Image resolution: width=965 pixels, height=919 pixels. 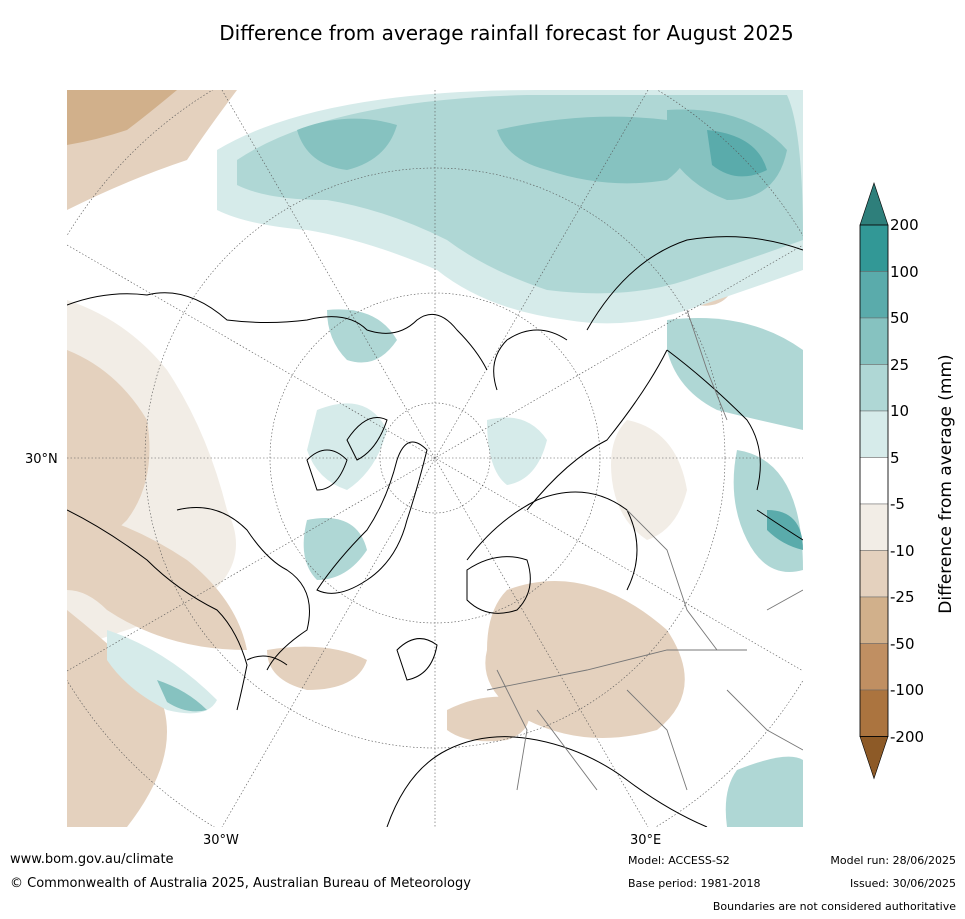 I want to click on colorbar-tick-label: -10, so click(x=902, y=550).